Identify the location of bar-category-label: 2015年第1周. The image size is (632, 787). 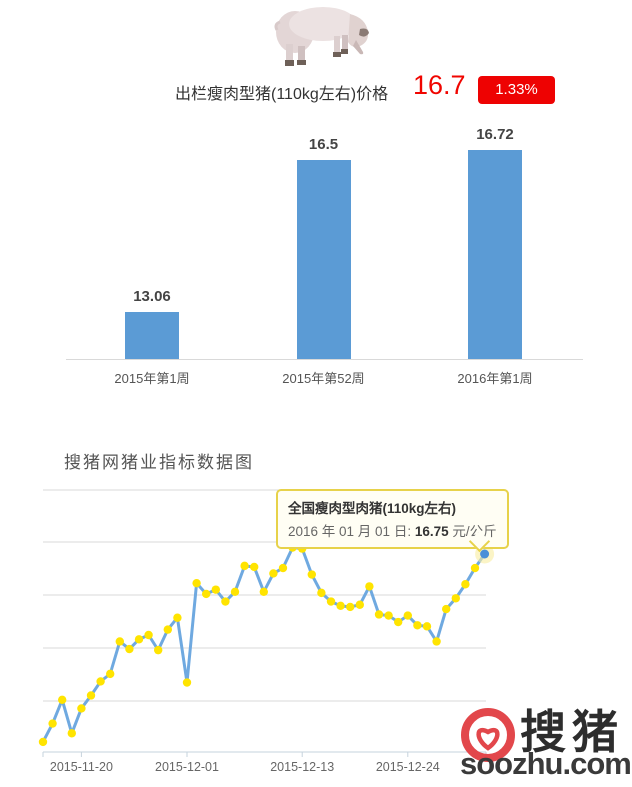
(152, 378).